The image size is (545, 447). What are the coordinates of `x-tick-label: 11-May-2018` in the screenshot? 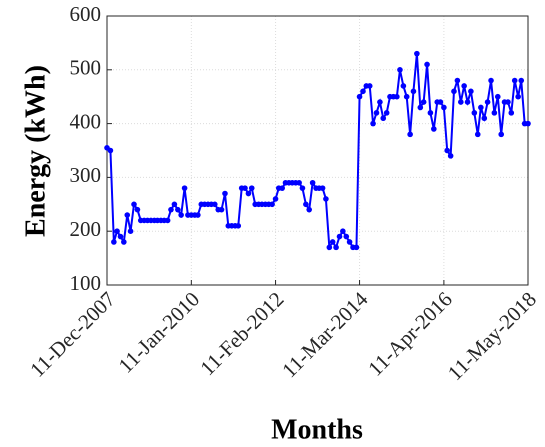 It's located at (492, 336).